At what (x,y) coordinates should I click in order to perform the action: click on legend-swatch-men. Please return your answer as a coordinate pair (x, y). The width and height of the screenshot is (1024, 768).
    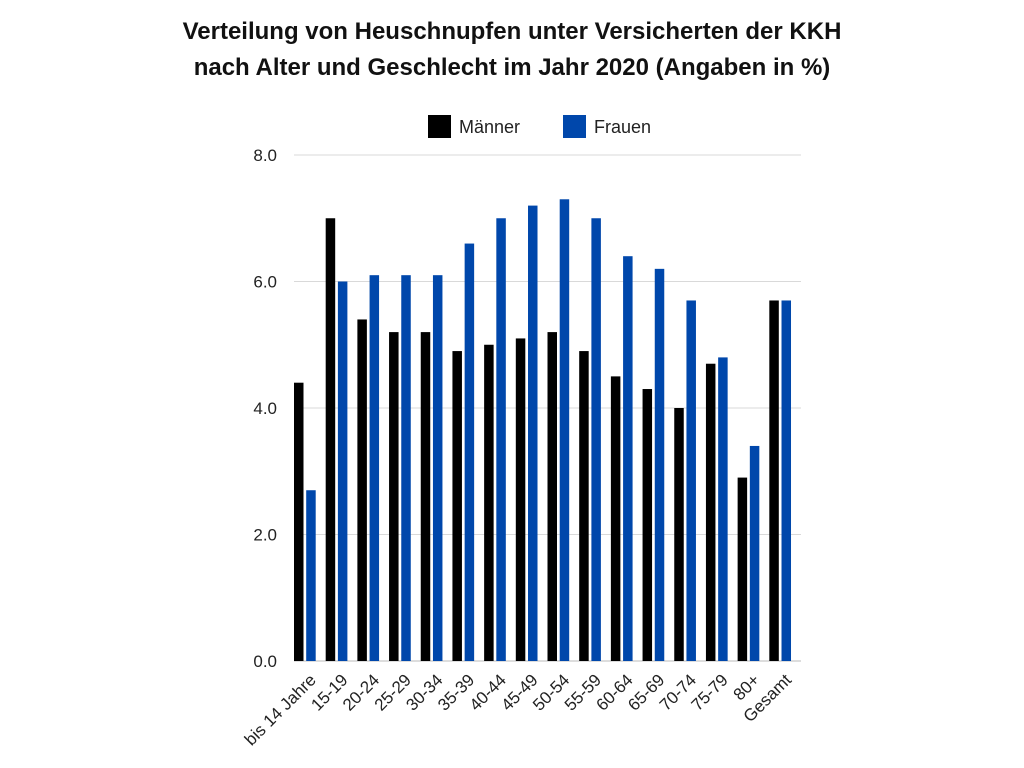
    Looking at the image, I should click on (439, 126).